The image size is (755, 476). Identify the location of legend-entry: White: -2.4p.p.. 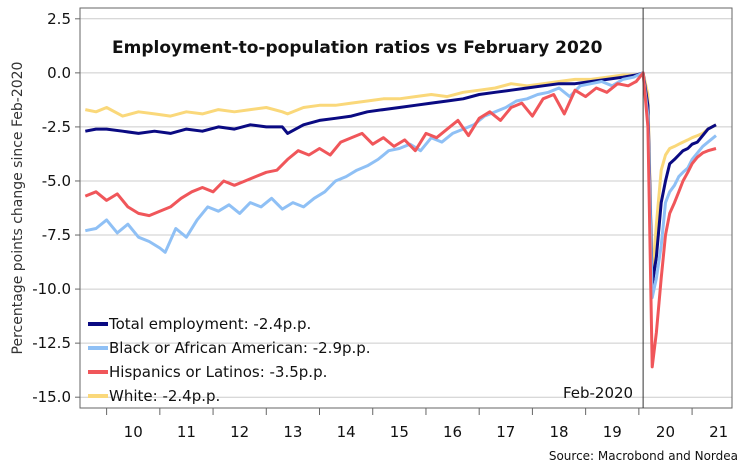
(164, 396).